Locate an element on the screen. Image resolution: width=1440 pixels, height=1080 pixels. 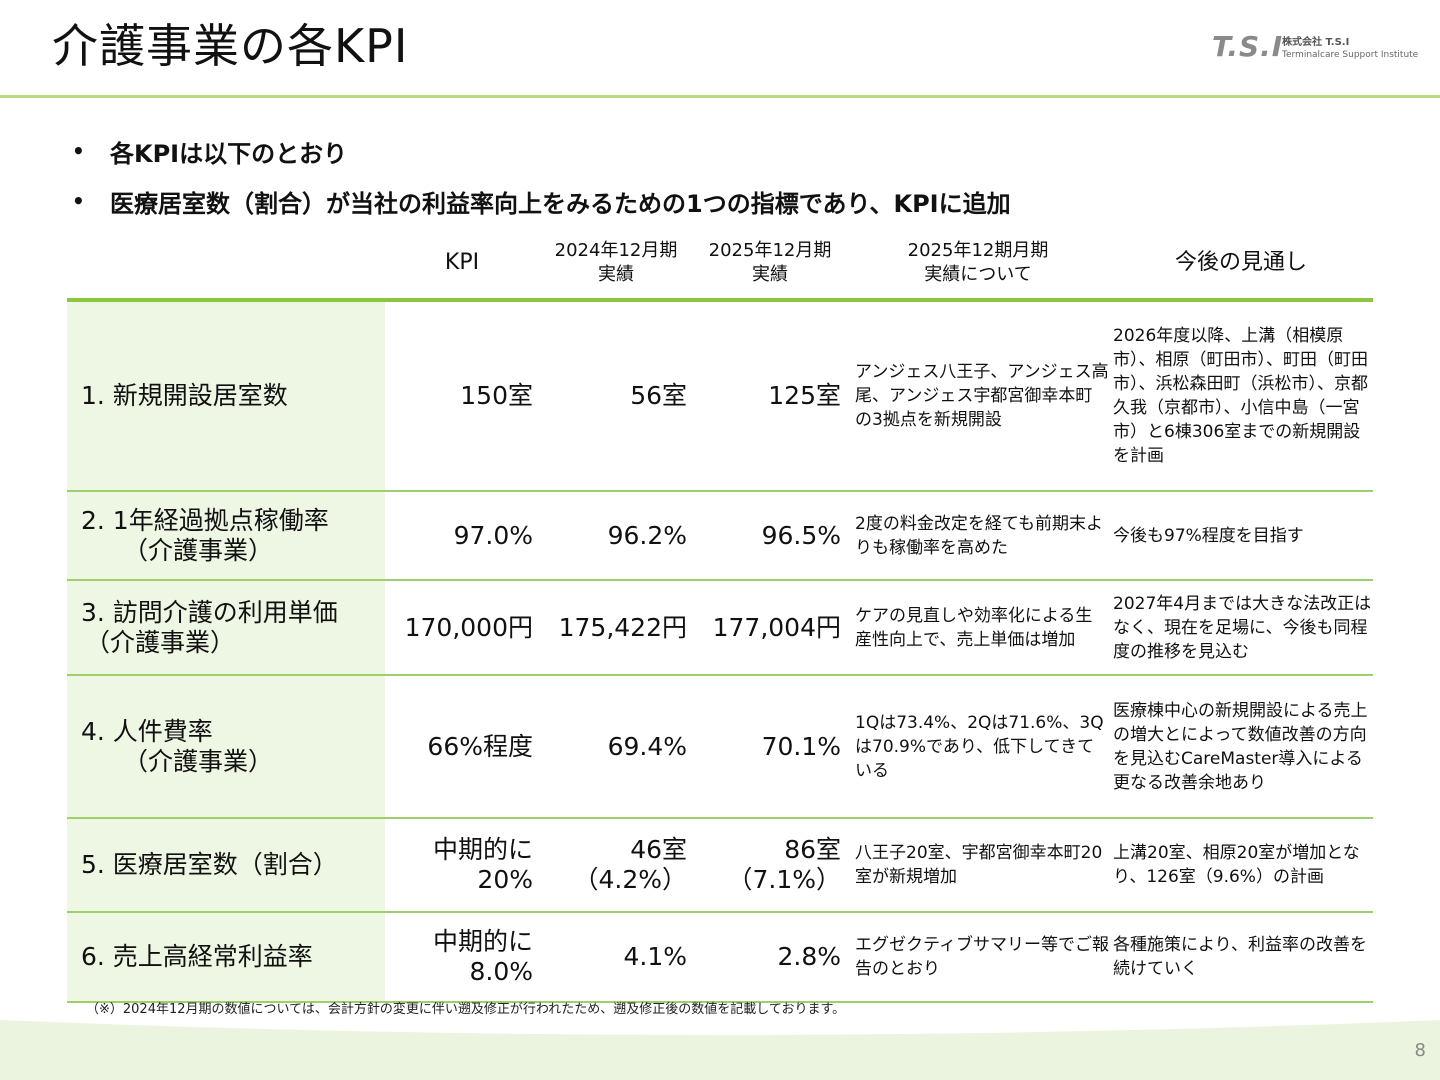
outlook-cell: 2027年4月までは大きな法改正はなく、現在を足場に、今後も同程度の推移を見込む is located at coordinates (1242, 627).